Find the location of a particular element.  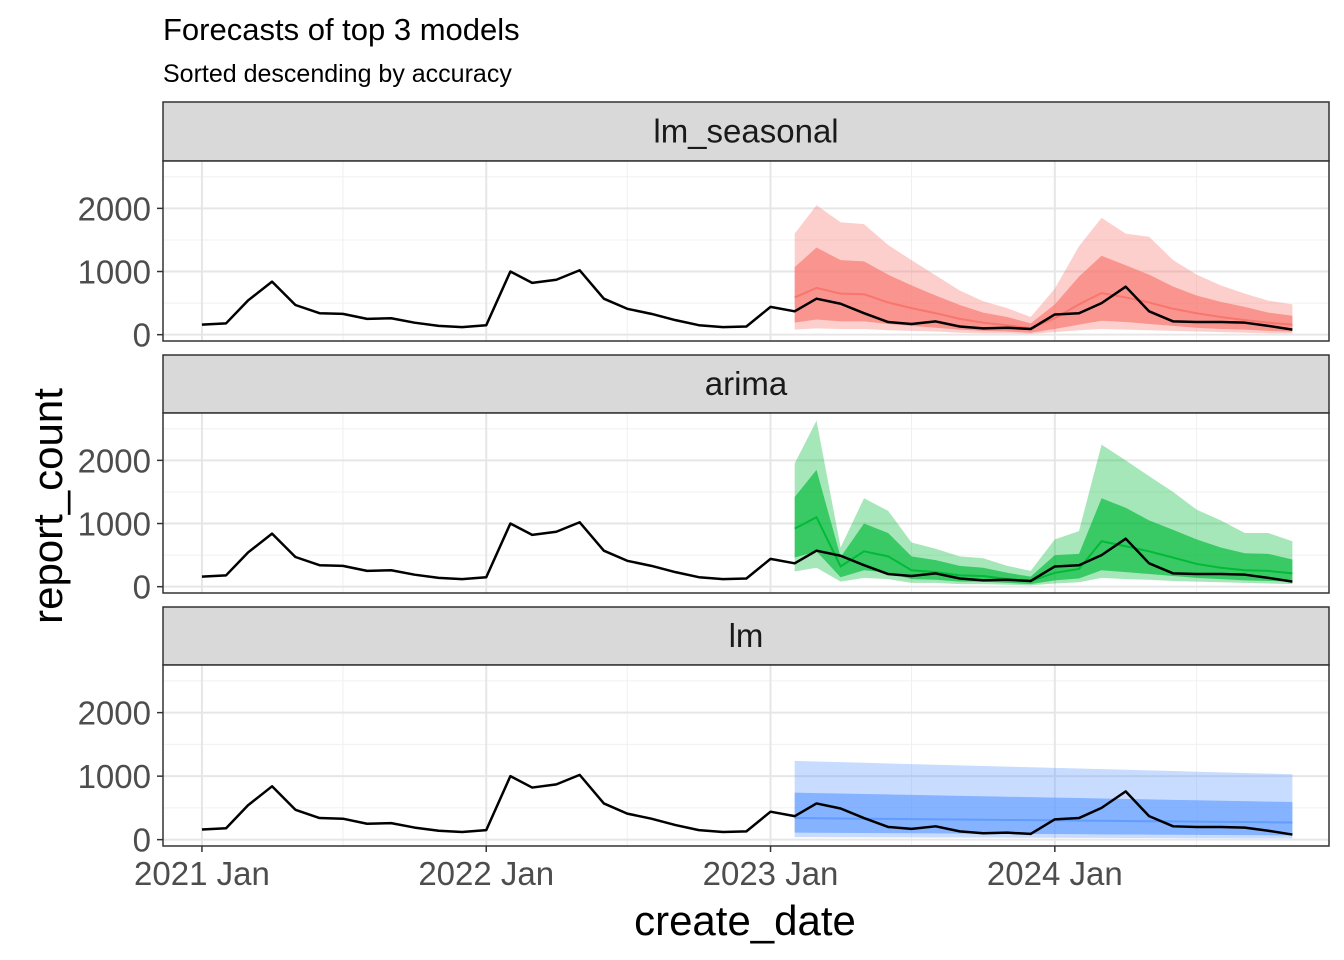

x-tick-label: 2022 Jan is located at coordinates (486, 873).